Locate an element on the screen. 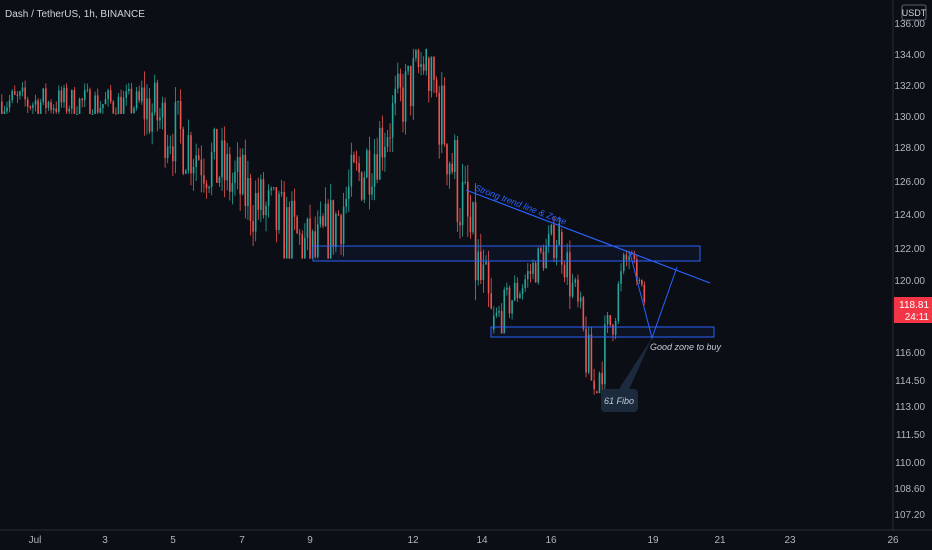 This screenshot has width=932, height=550. price-axis is located at coordinates (912, 265).